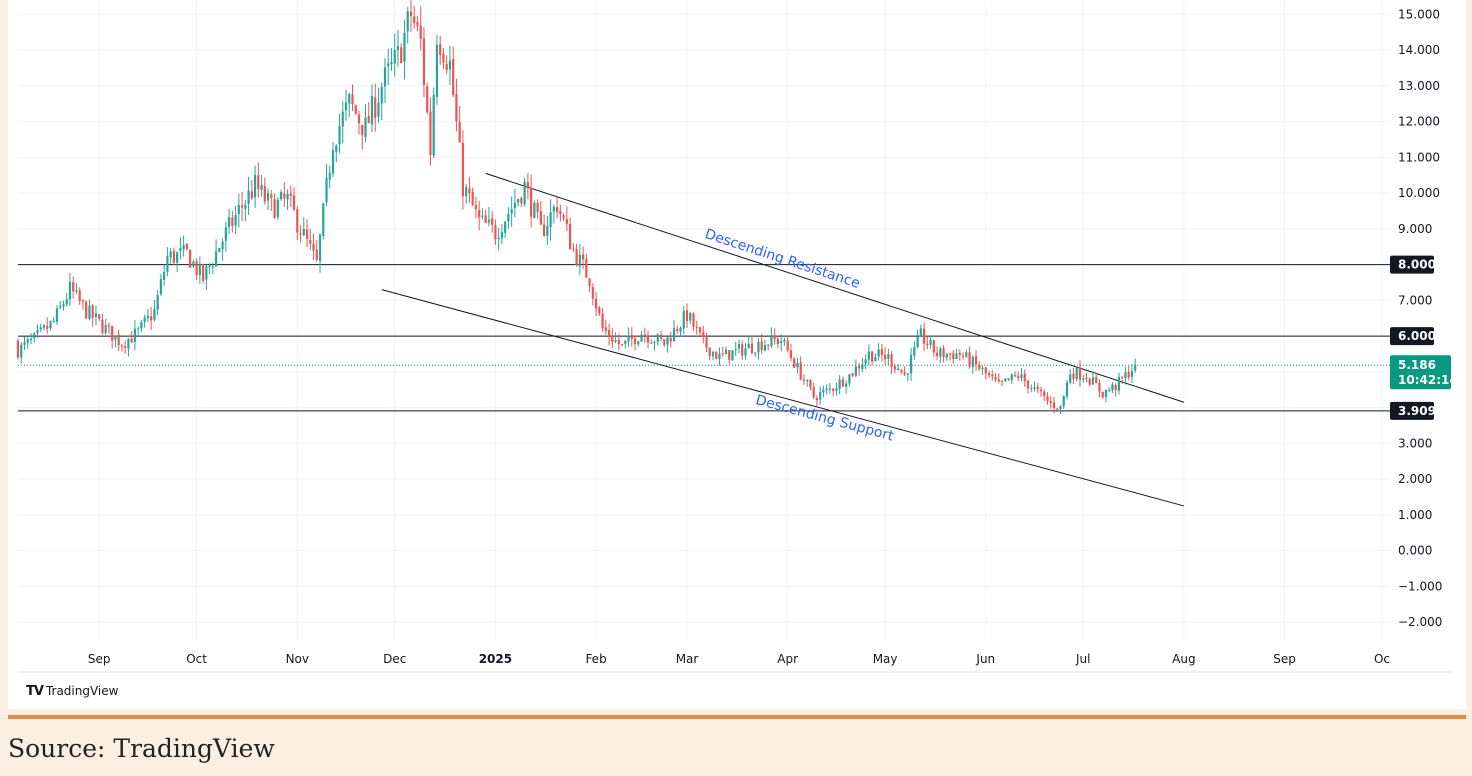 The height and width of the screenshot is (776, 1472). Describe the element at coordinates (1415, 443) in the screenshot. I see `y-tick-label: 3.000` at that location.